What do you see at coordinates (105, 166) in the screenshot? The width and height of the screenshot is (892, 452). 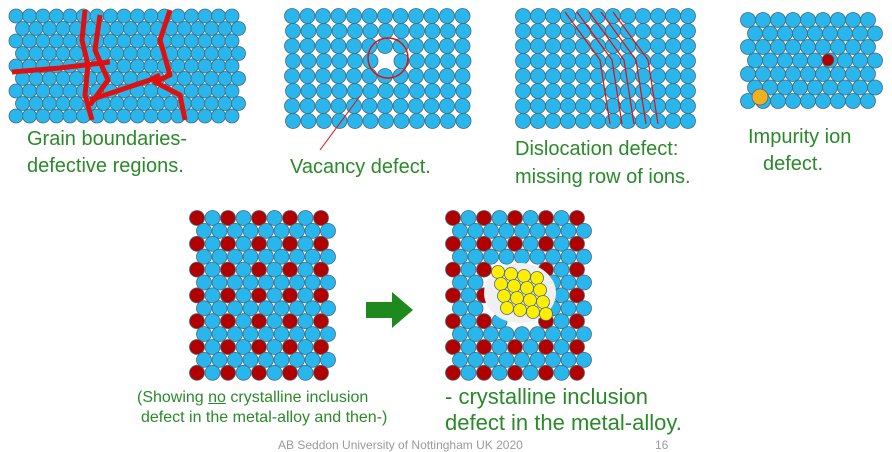 I see `grain-label-2: defective regions.` at bounding box center [105, 166].